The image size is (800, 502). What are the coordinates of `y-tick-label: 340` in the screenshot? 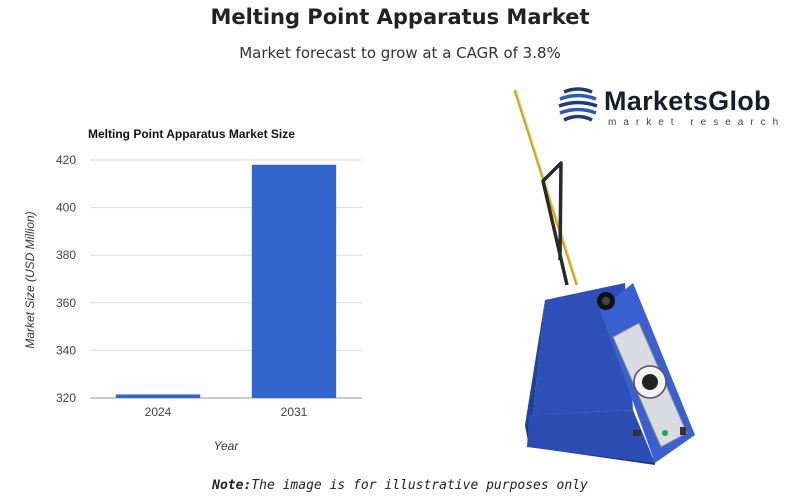 It's located at (66, 350).